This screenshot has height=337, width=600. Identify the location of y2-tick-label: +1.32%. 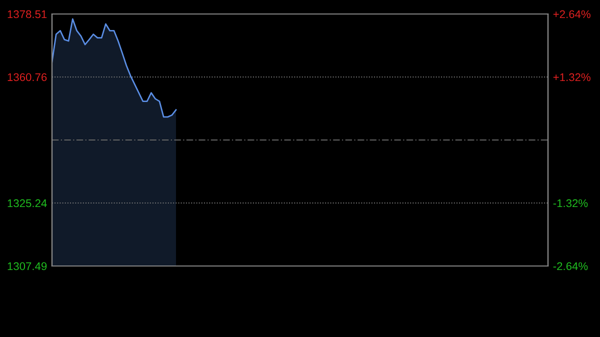
(571, 77).